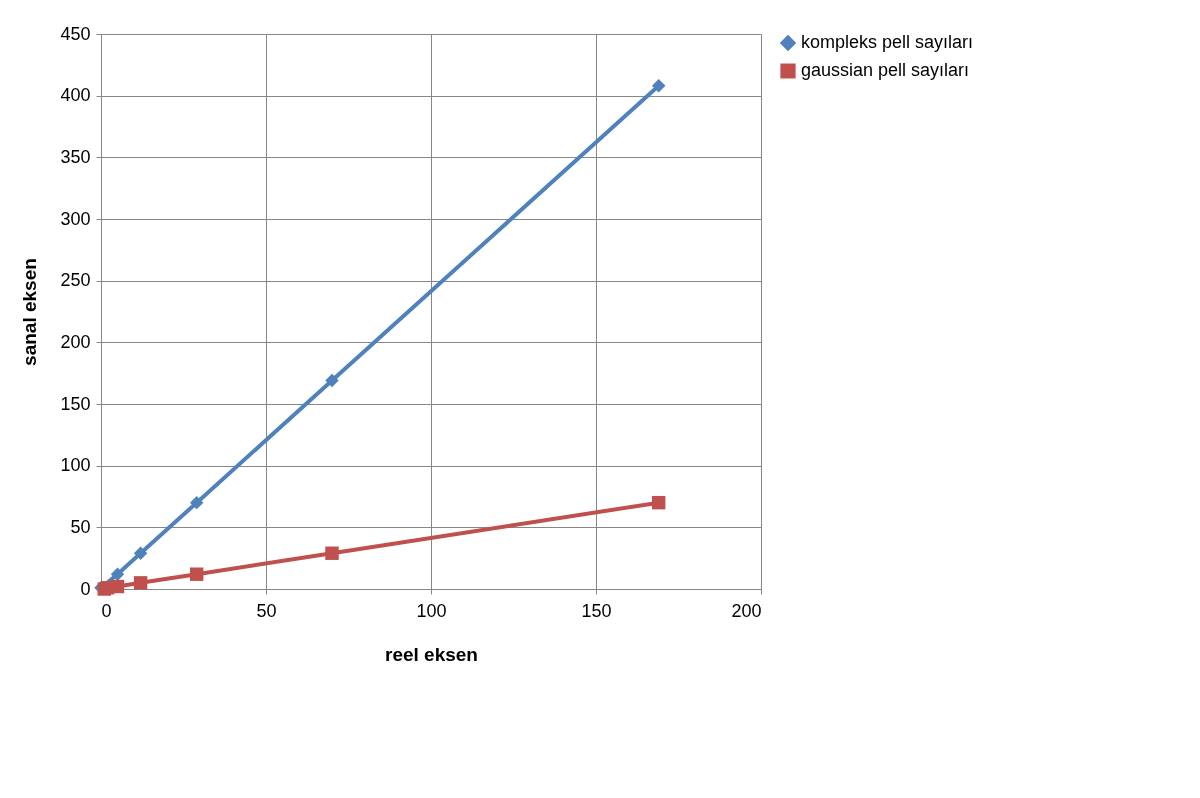 The height and width of the screenshot is (798, 1200). I want to click on x-tick-label: 200, so click(746, 610).